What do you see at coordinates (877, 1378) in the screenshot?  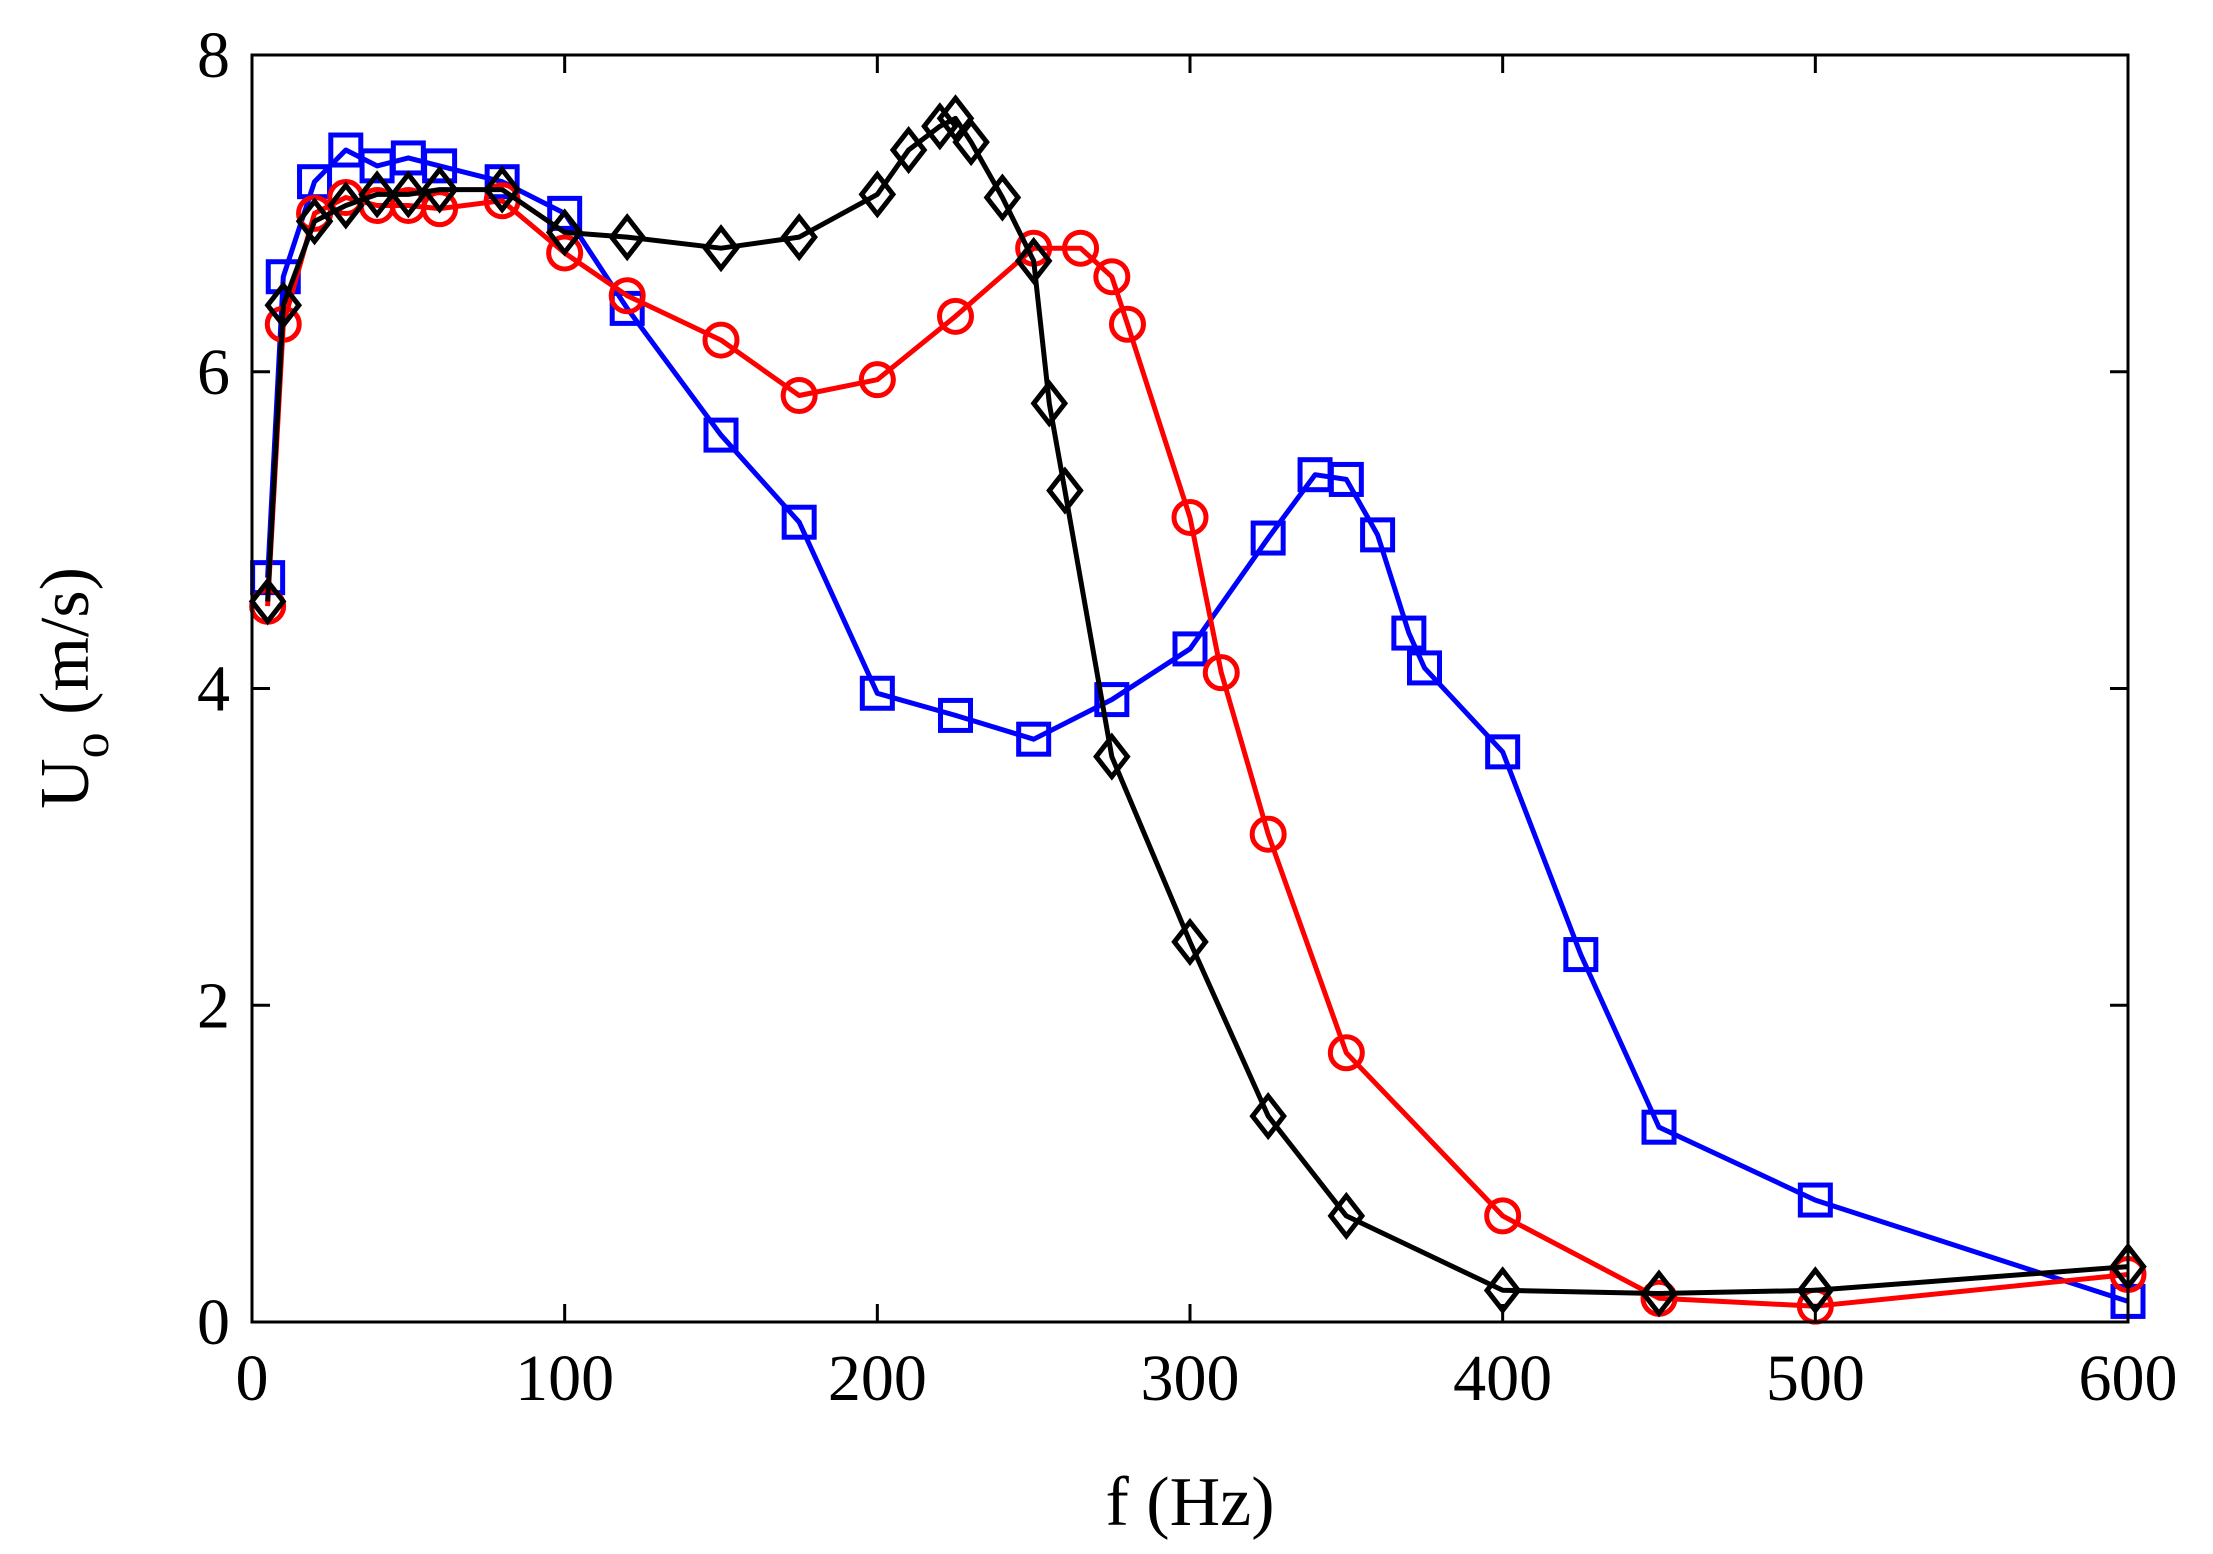 I see `x-tick-label: 200` at bounding box center [877, 1378].